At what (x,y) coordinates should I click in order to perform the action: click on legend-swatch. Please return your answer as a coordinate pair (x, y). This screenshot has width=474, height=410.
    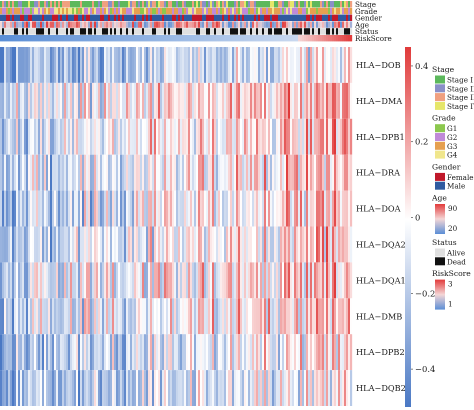
    Looking at the image, I should click on (440, 176).